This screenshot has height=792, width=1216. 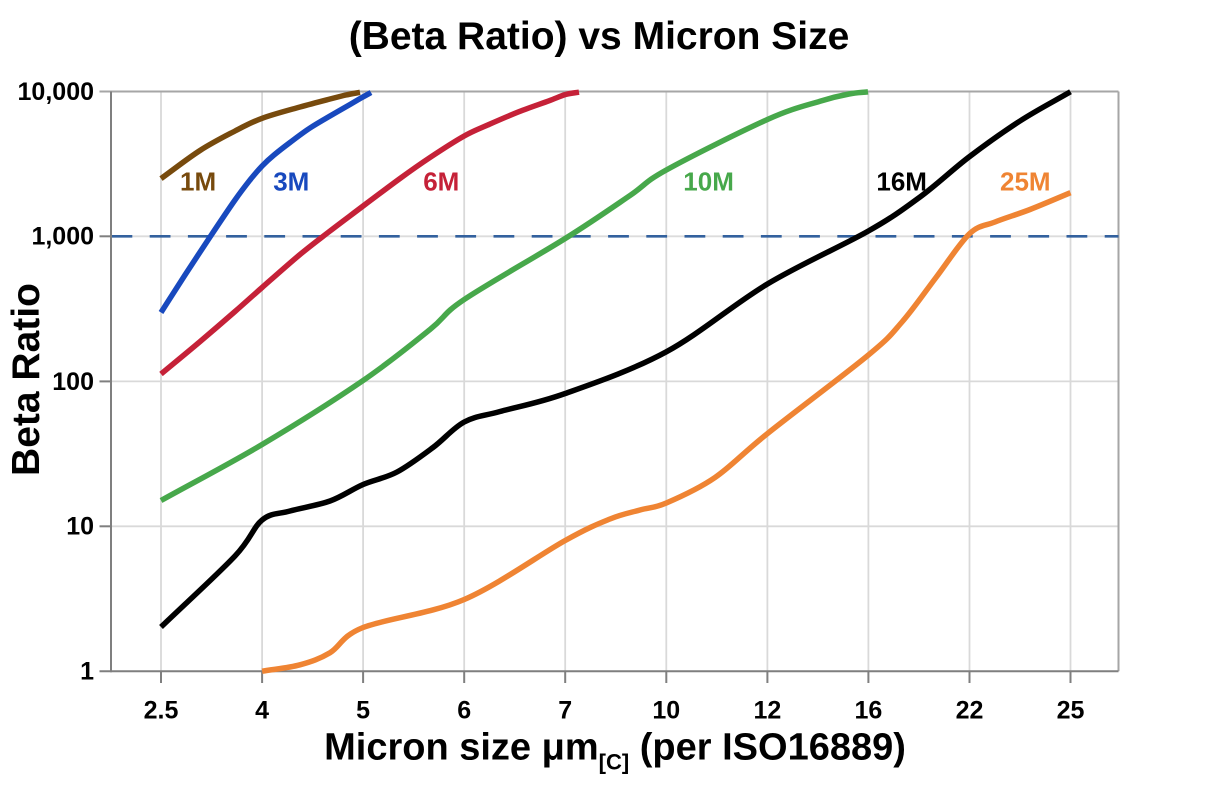 I want to click on svg-text: 1, so click(x=87, y=672).